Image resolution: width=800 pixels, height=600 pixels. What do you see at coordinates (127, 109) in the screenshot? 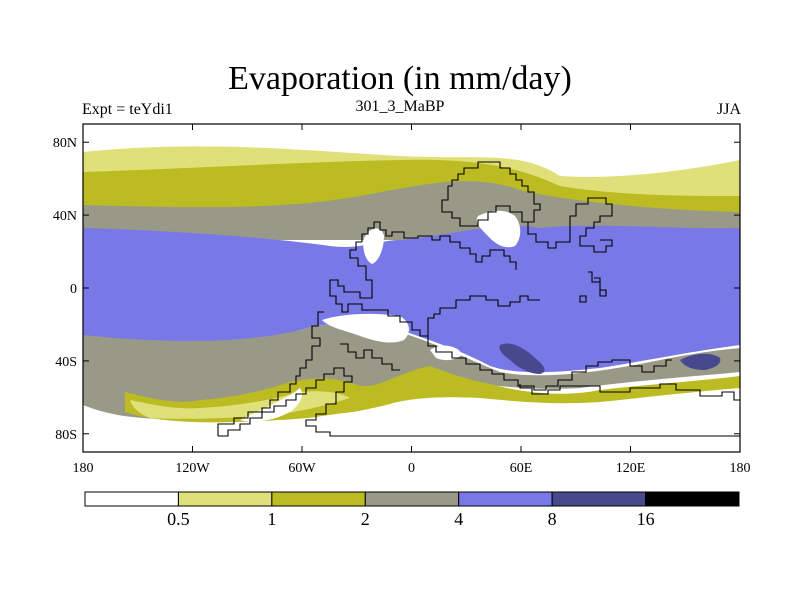
I see `experiment-label: Expt = teYdi1` at bounding box center [127, 109].